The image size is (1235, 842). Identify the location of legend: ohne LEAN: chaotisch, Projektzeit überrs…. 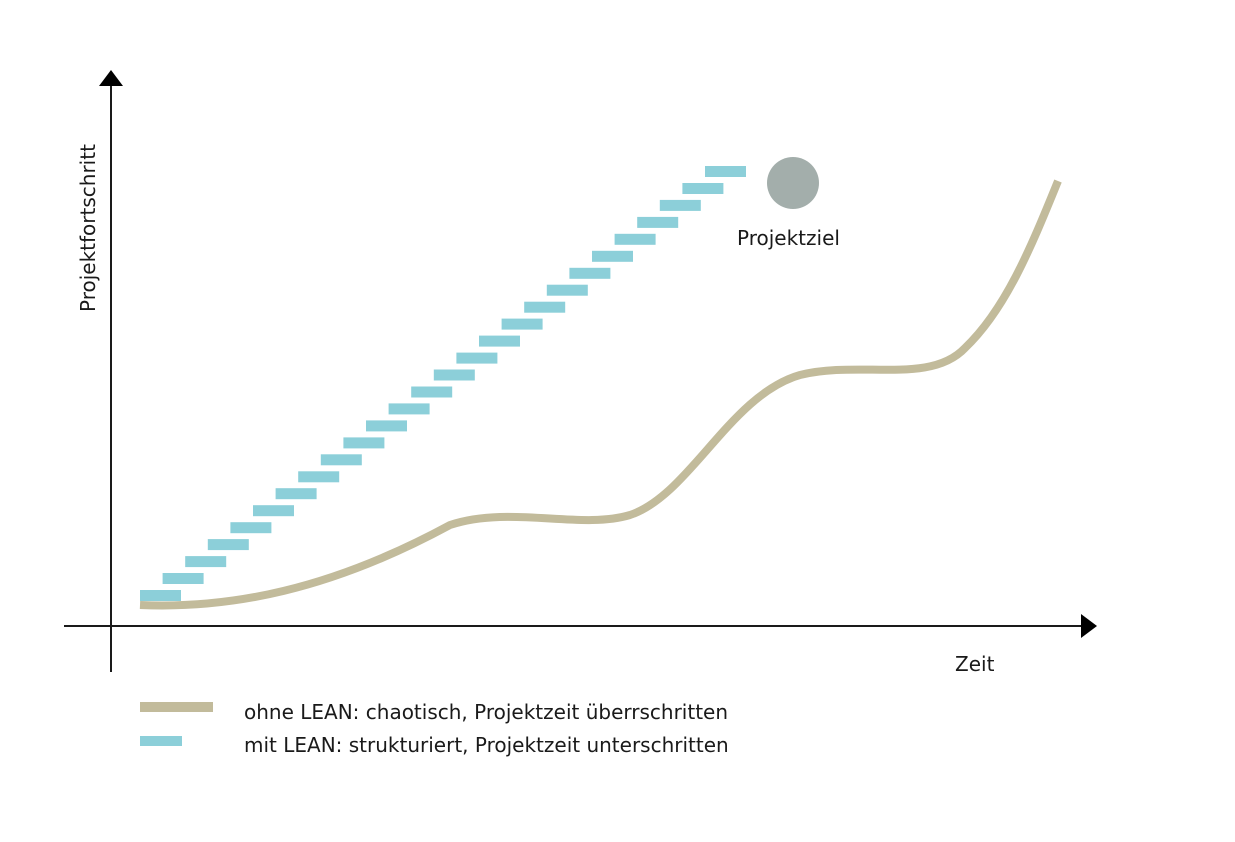
(434, 728).